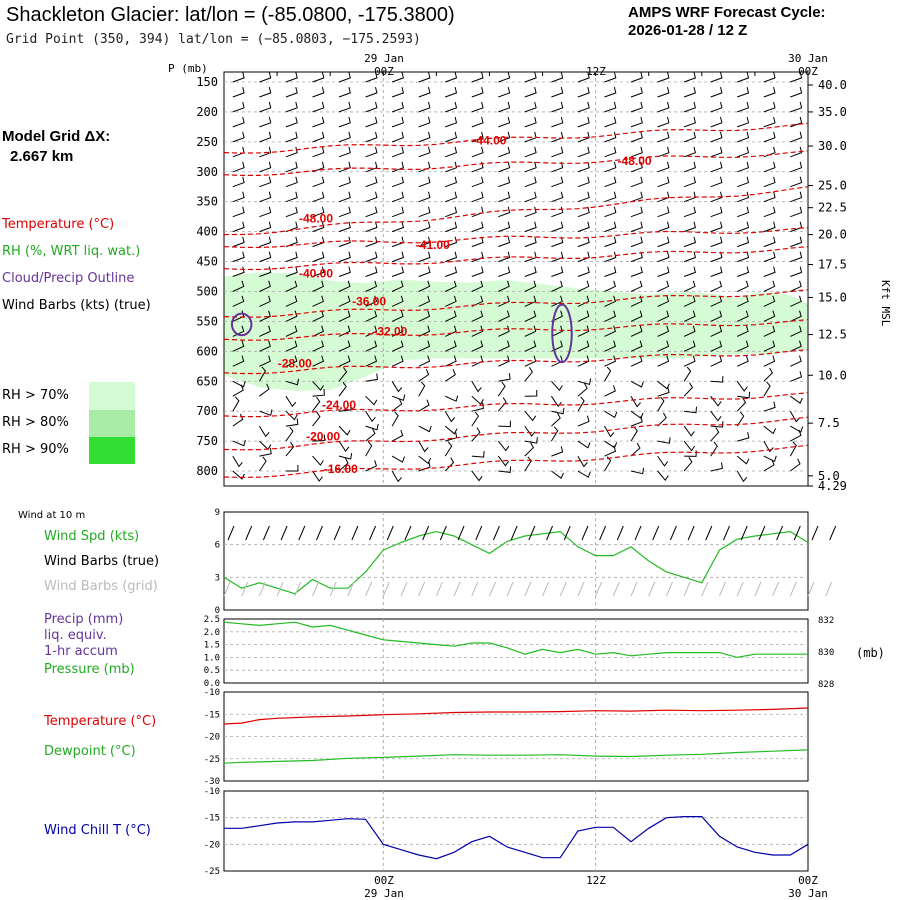 The width and height of the screenshot is (900, 900). What do you see at coordinates (832, 112) in the screenshot?
I see `kft-tick-label: 35.0` at bounding box center [832, 112].